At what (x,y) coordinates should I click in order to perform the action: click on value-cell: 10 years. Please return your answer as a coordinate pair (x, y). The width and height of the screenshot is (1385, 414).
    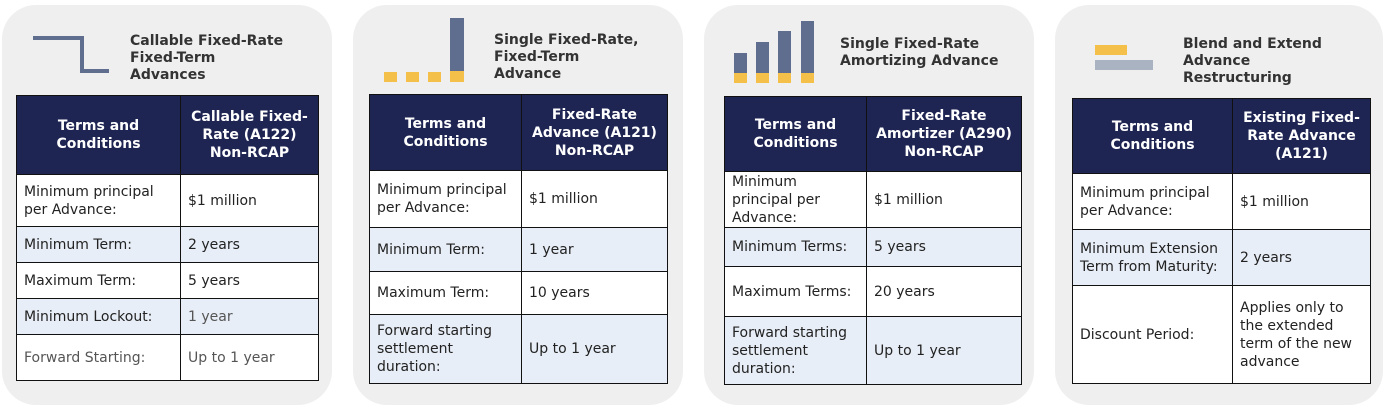
    Looking at the image, I should click on (594, 293).